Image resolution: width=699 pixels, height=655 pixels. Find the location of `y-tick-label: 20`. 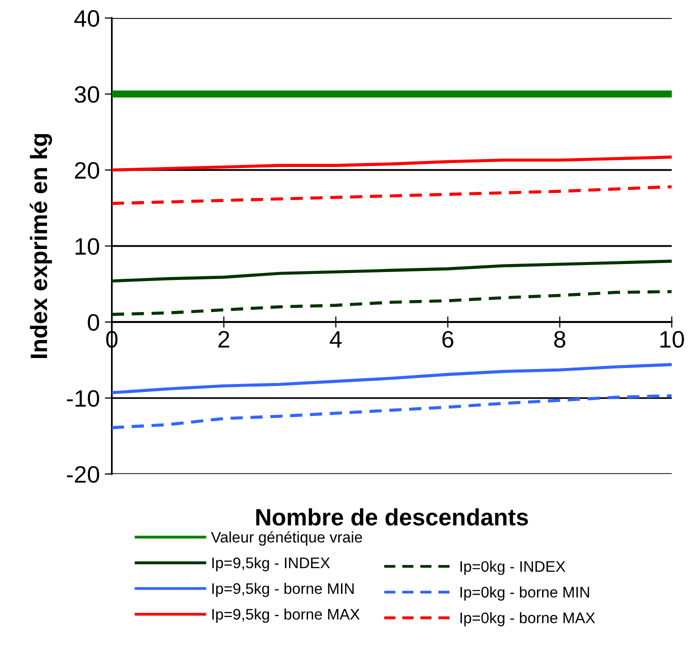

y-tick-label: 20 is located at coordinates (87, 170).